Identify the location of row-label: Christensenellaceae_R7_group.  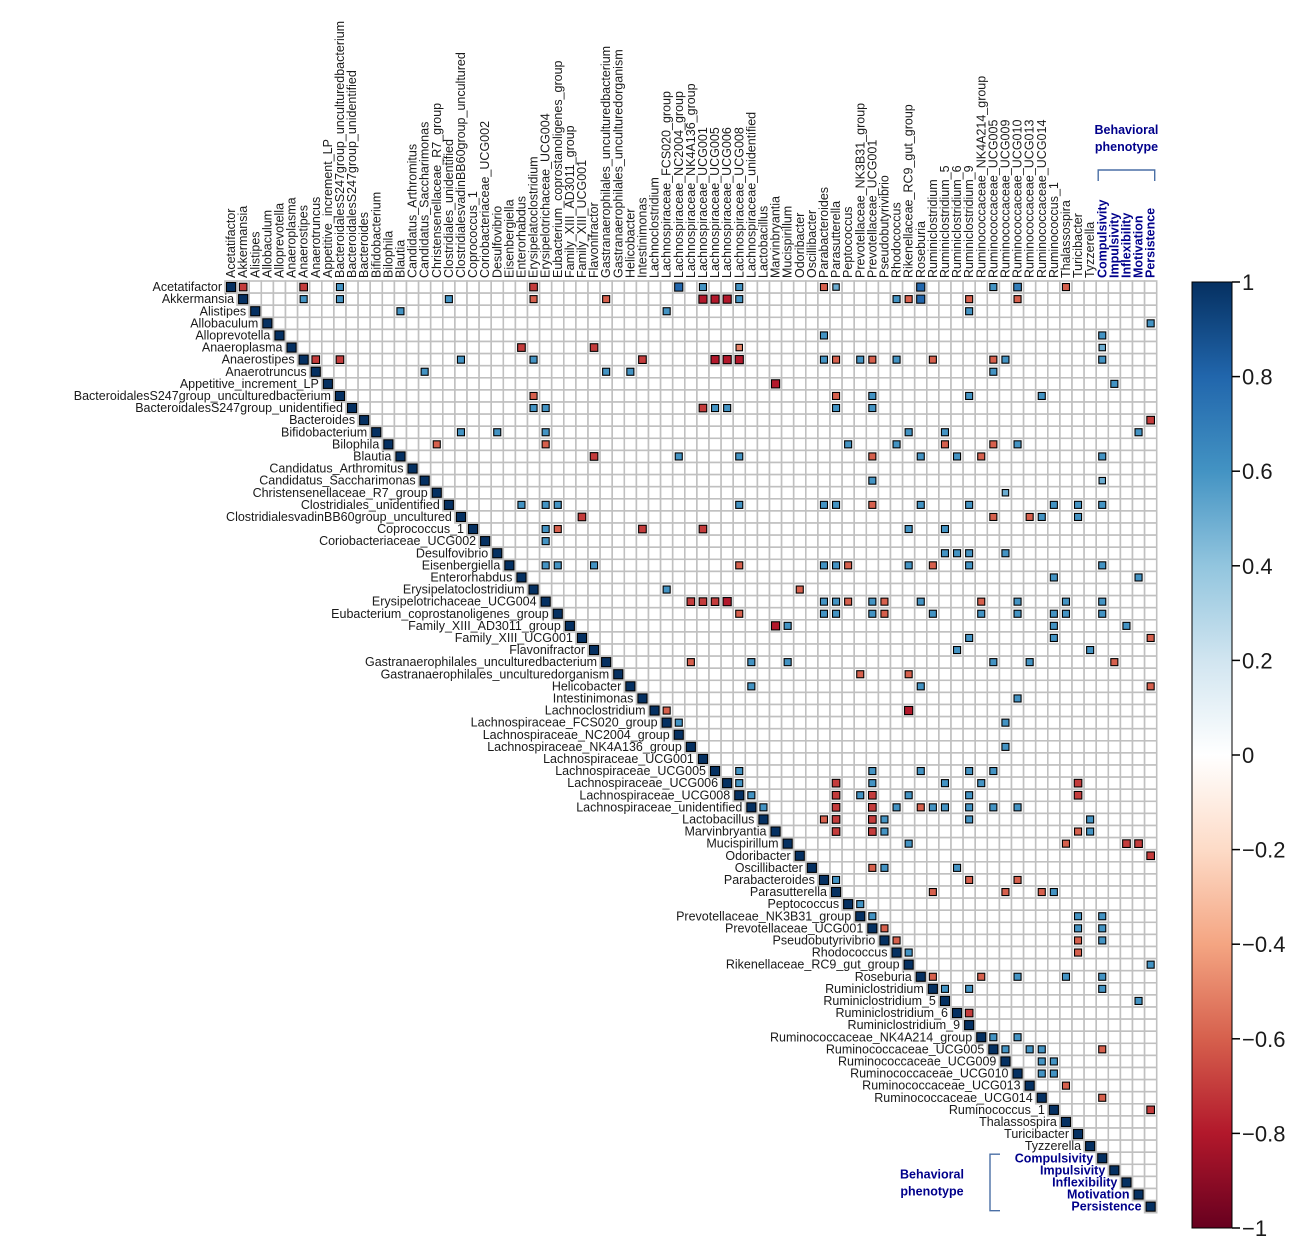
(340, 493).